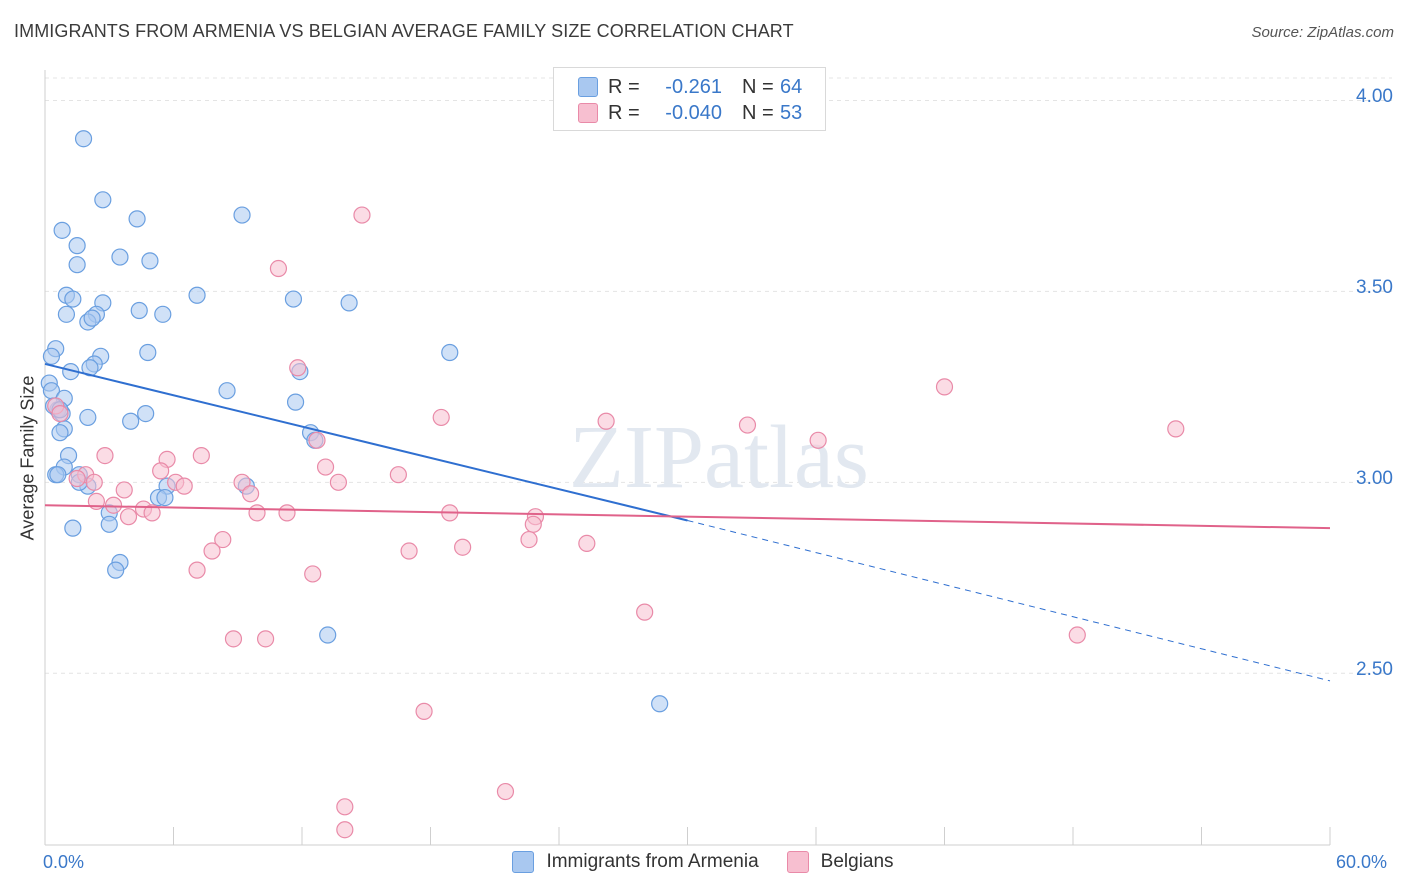  What do you see at coordinates (1374, 287) in the screenshot?
I see `y-tick-label: 3.50` at bounding box center [1374, 287].